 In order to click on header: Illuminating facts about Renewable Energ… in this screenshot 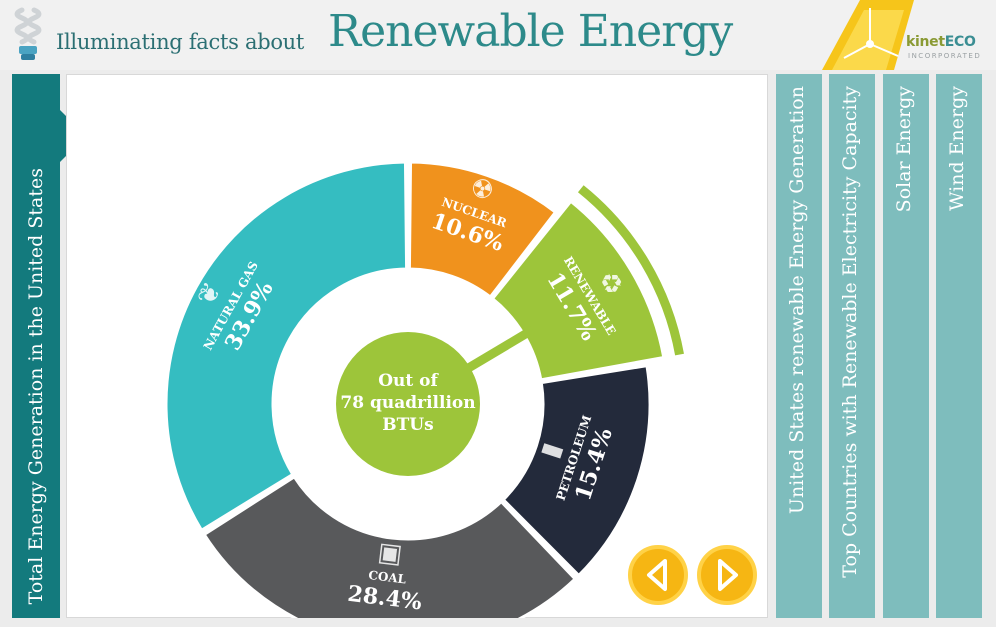, I will do `click(498, 35)`.